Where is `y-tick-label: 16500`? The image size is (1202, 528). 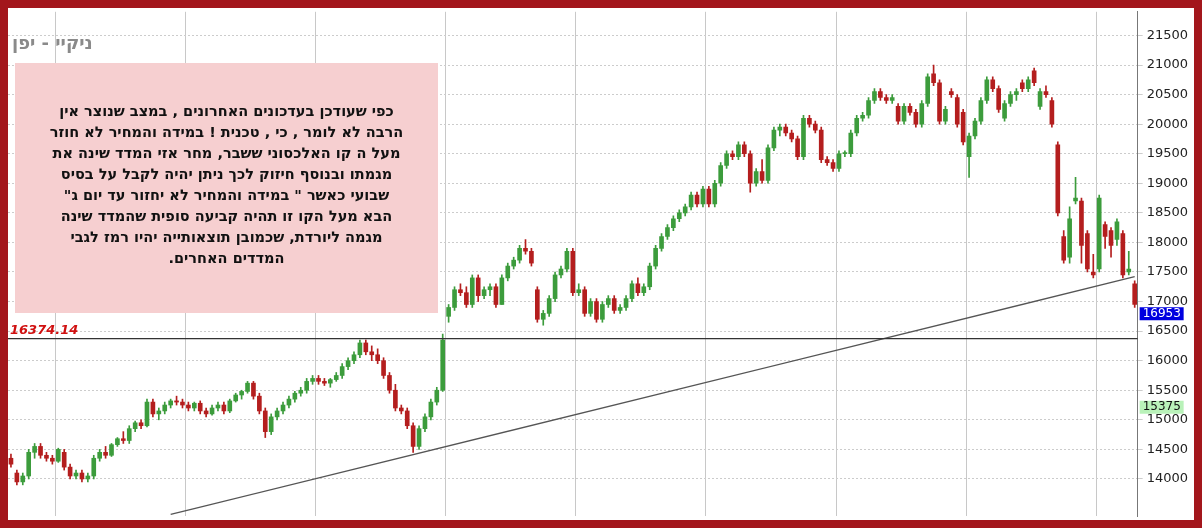
y-tick-label: 16500 is located at coordinates (1167, 330).